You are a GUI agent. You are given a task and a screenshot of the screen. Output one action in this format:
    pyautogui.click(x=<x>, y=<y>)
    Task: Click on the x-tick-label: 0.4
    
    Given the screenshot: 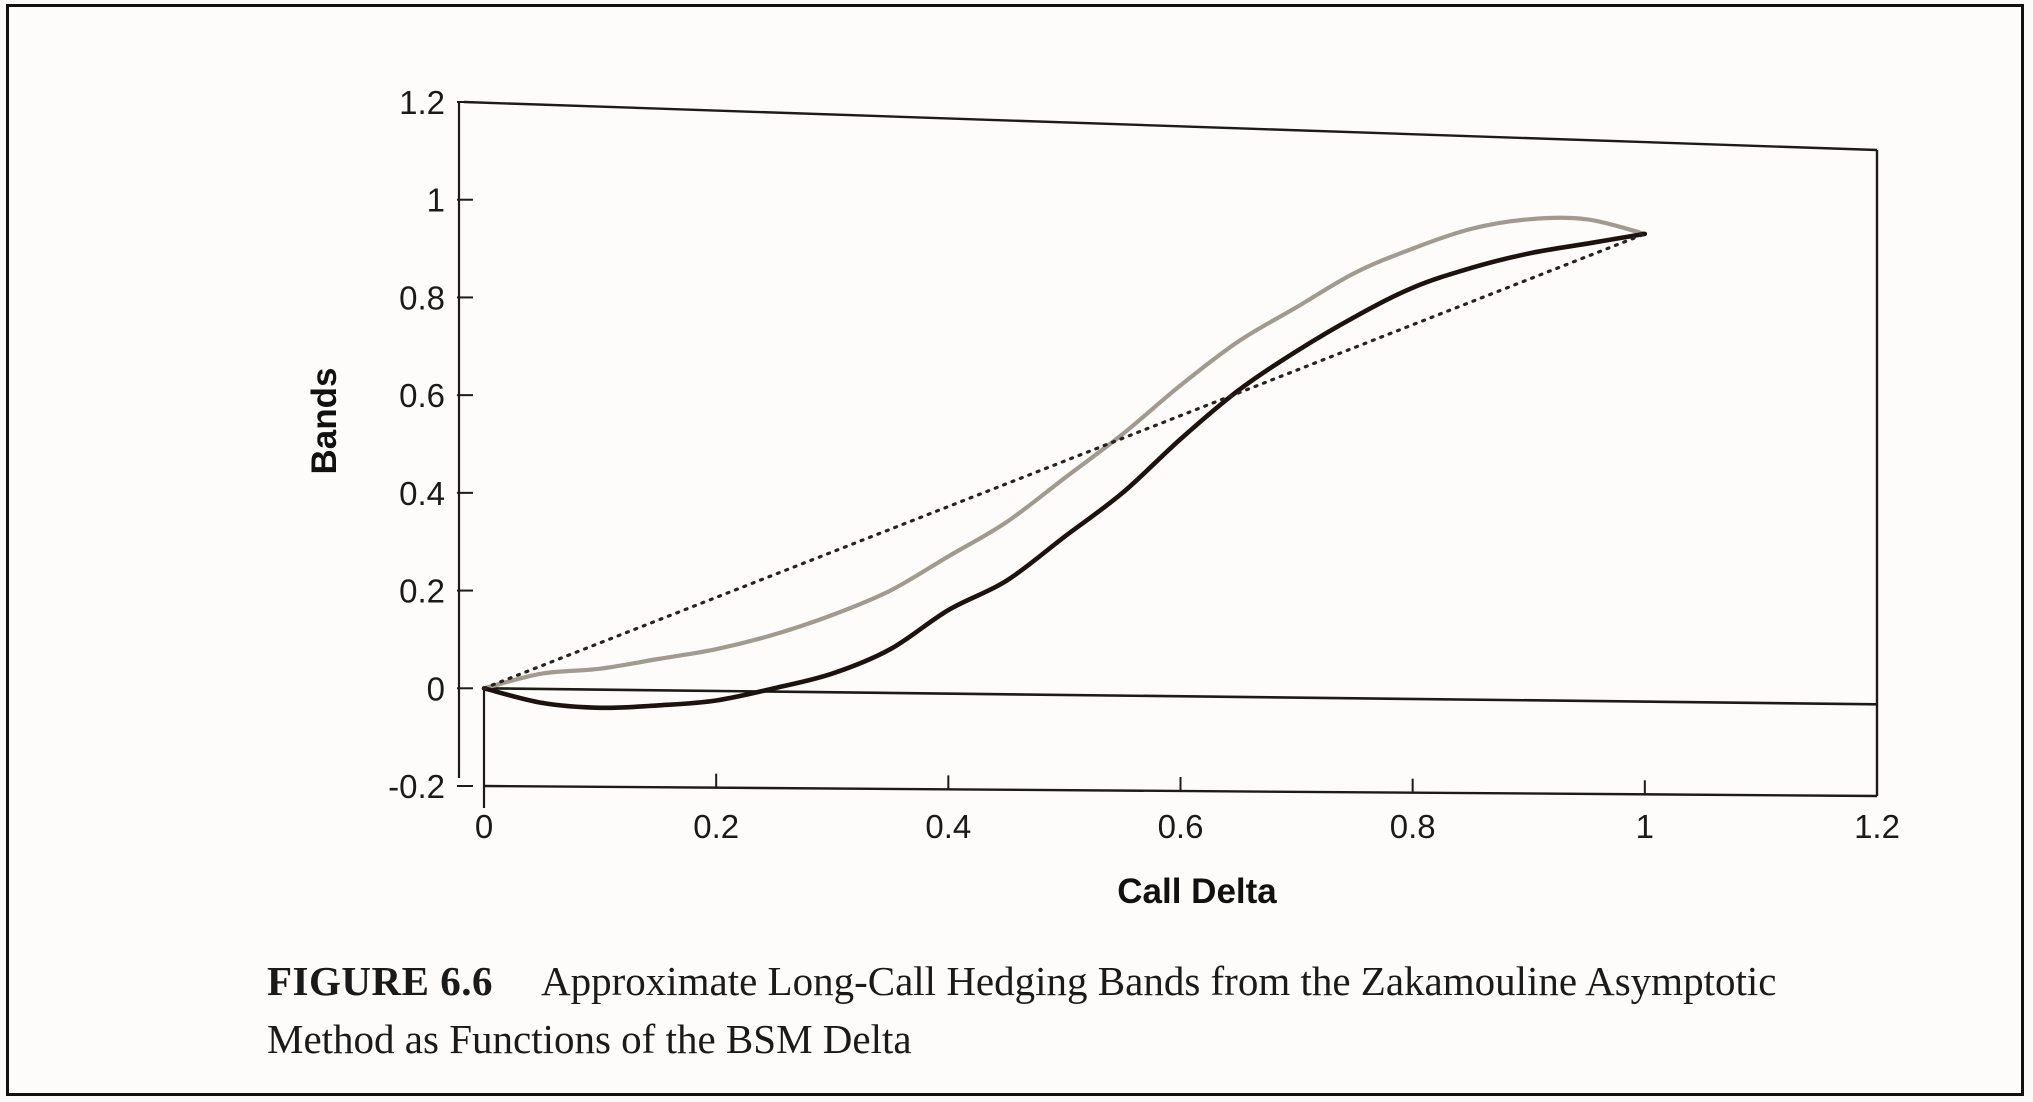 What is the action you would take?
    pyautogui.click(x=948, y=826)
    